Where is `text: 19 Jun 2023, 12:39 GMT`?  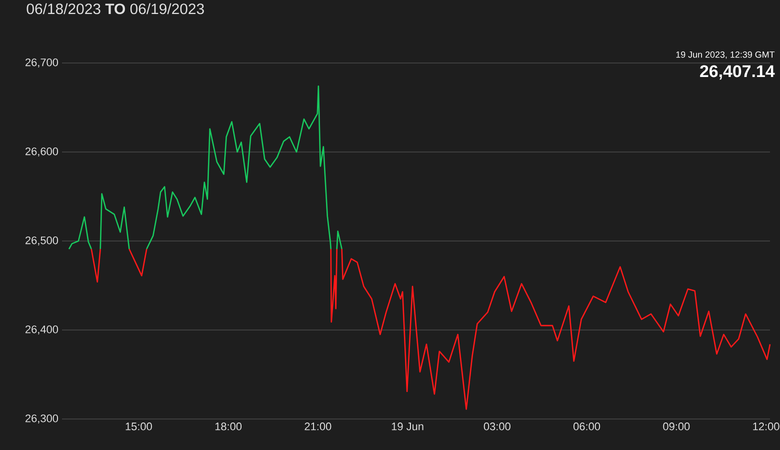 text: 19 Jun 2023, 12:39 GMT is located at coordinates (725, 55).